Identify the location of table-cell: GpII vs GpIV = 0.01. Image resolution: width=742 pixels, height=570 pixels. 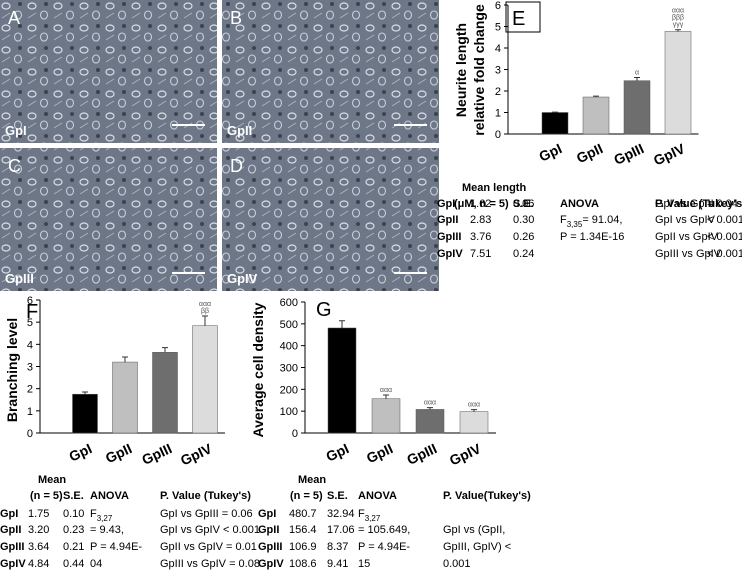
(208, 547).